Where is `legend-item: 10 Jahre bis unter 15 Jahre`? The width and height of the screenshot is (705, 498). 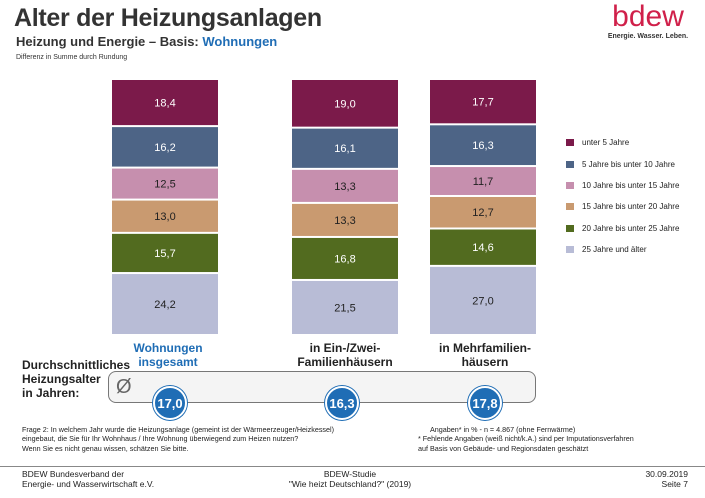 legend-item: 10 Jahre bis unter 15 Jahre is located at coordinates (622, 185).